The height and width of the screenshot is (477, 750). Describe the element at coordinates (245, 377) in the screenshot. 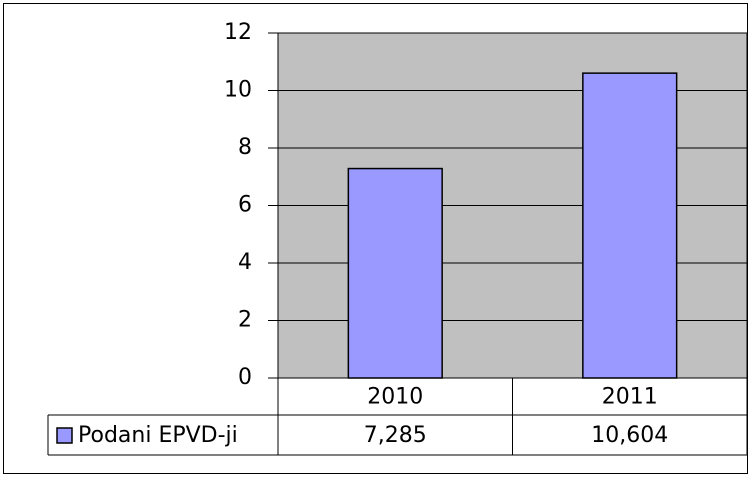

I see `y-tick-label: 0` at that location.